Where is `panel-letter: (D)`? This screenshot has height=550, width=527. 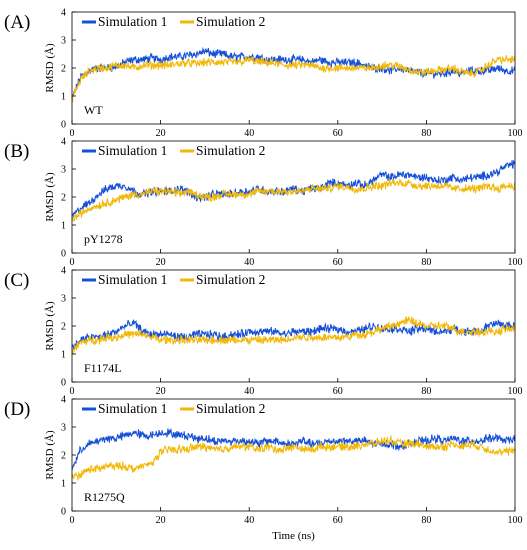 panel-letter: (D) is located at coordinates (17, 409).